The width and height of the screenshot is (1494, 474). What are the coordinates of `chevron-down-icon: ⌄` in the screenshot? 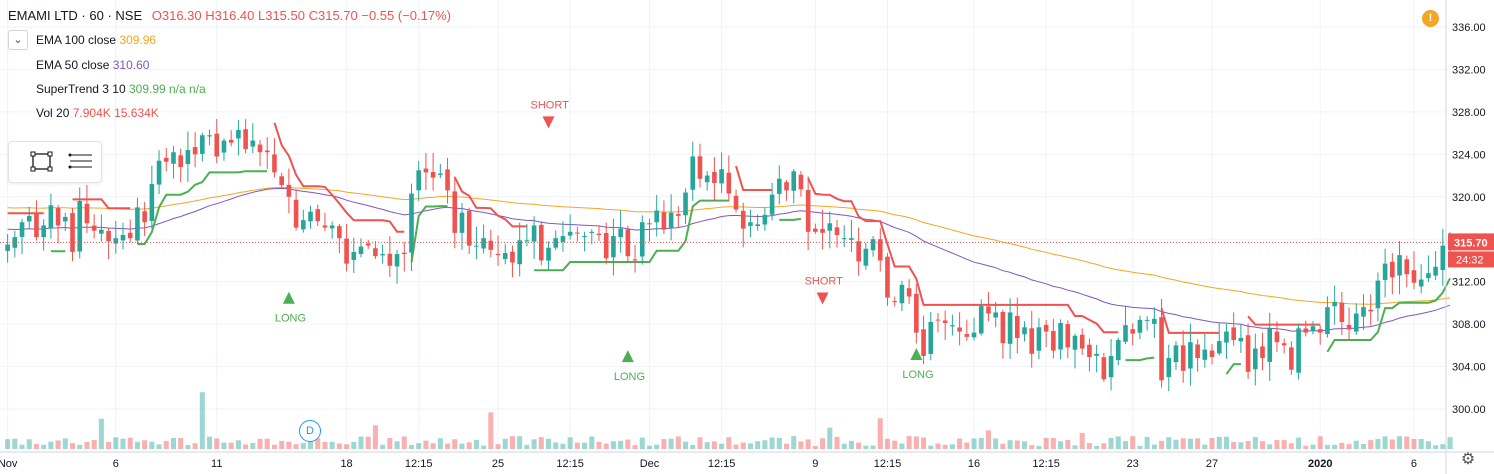 It's located at (18, 40).